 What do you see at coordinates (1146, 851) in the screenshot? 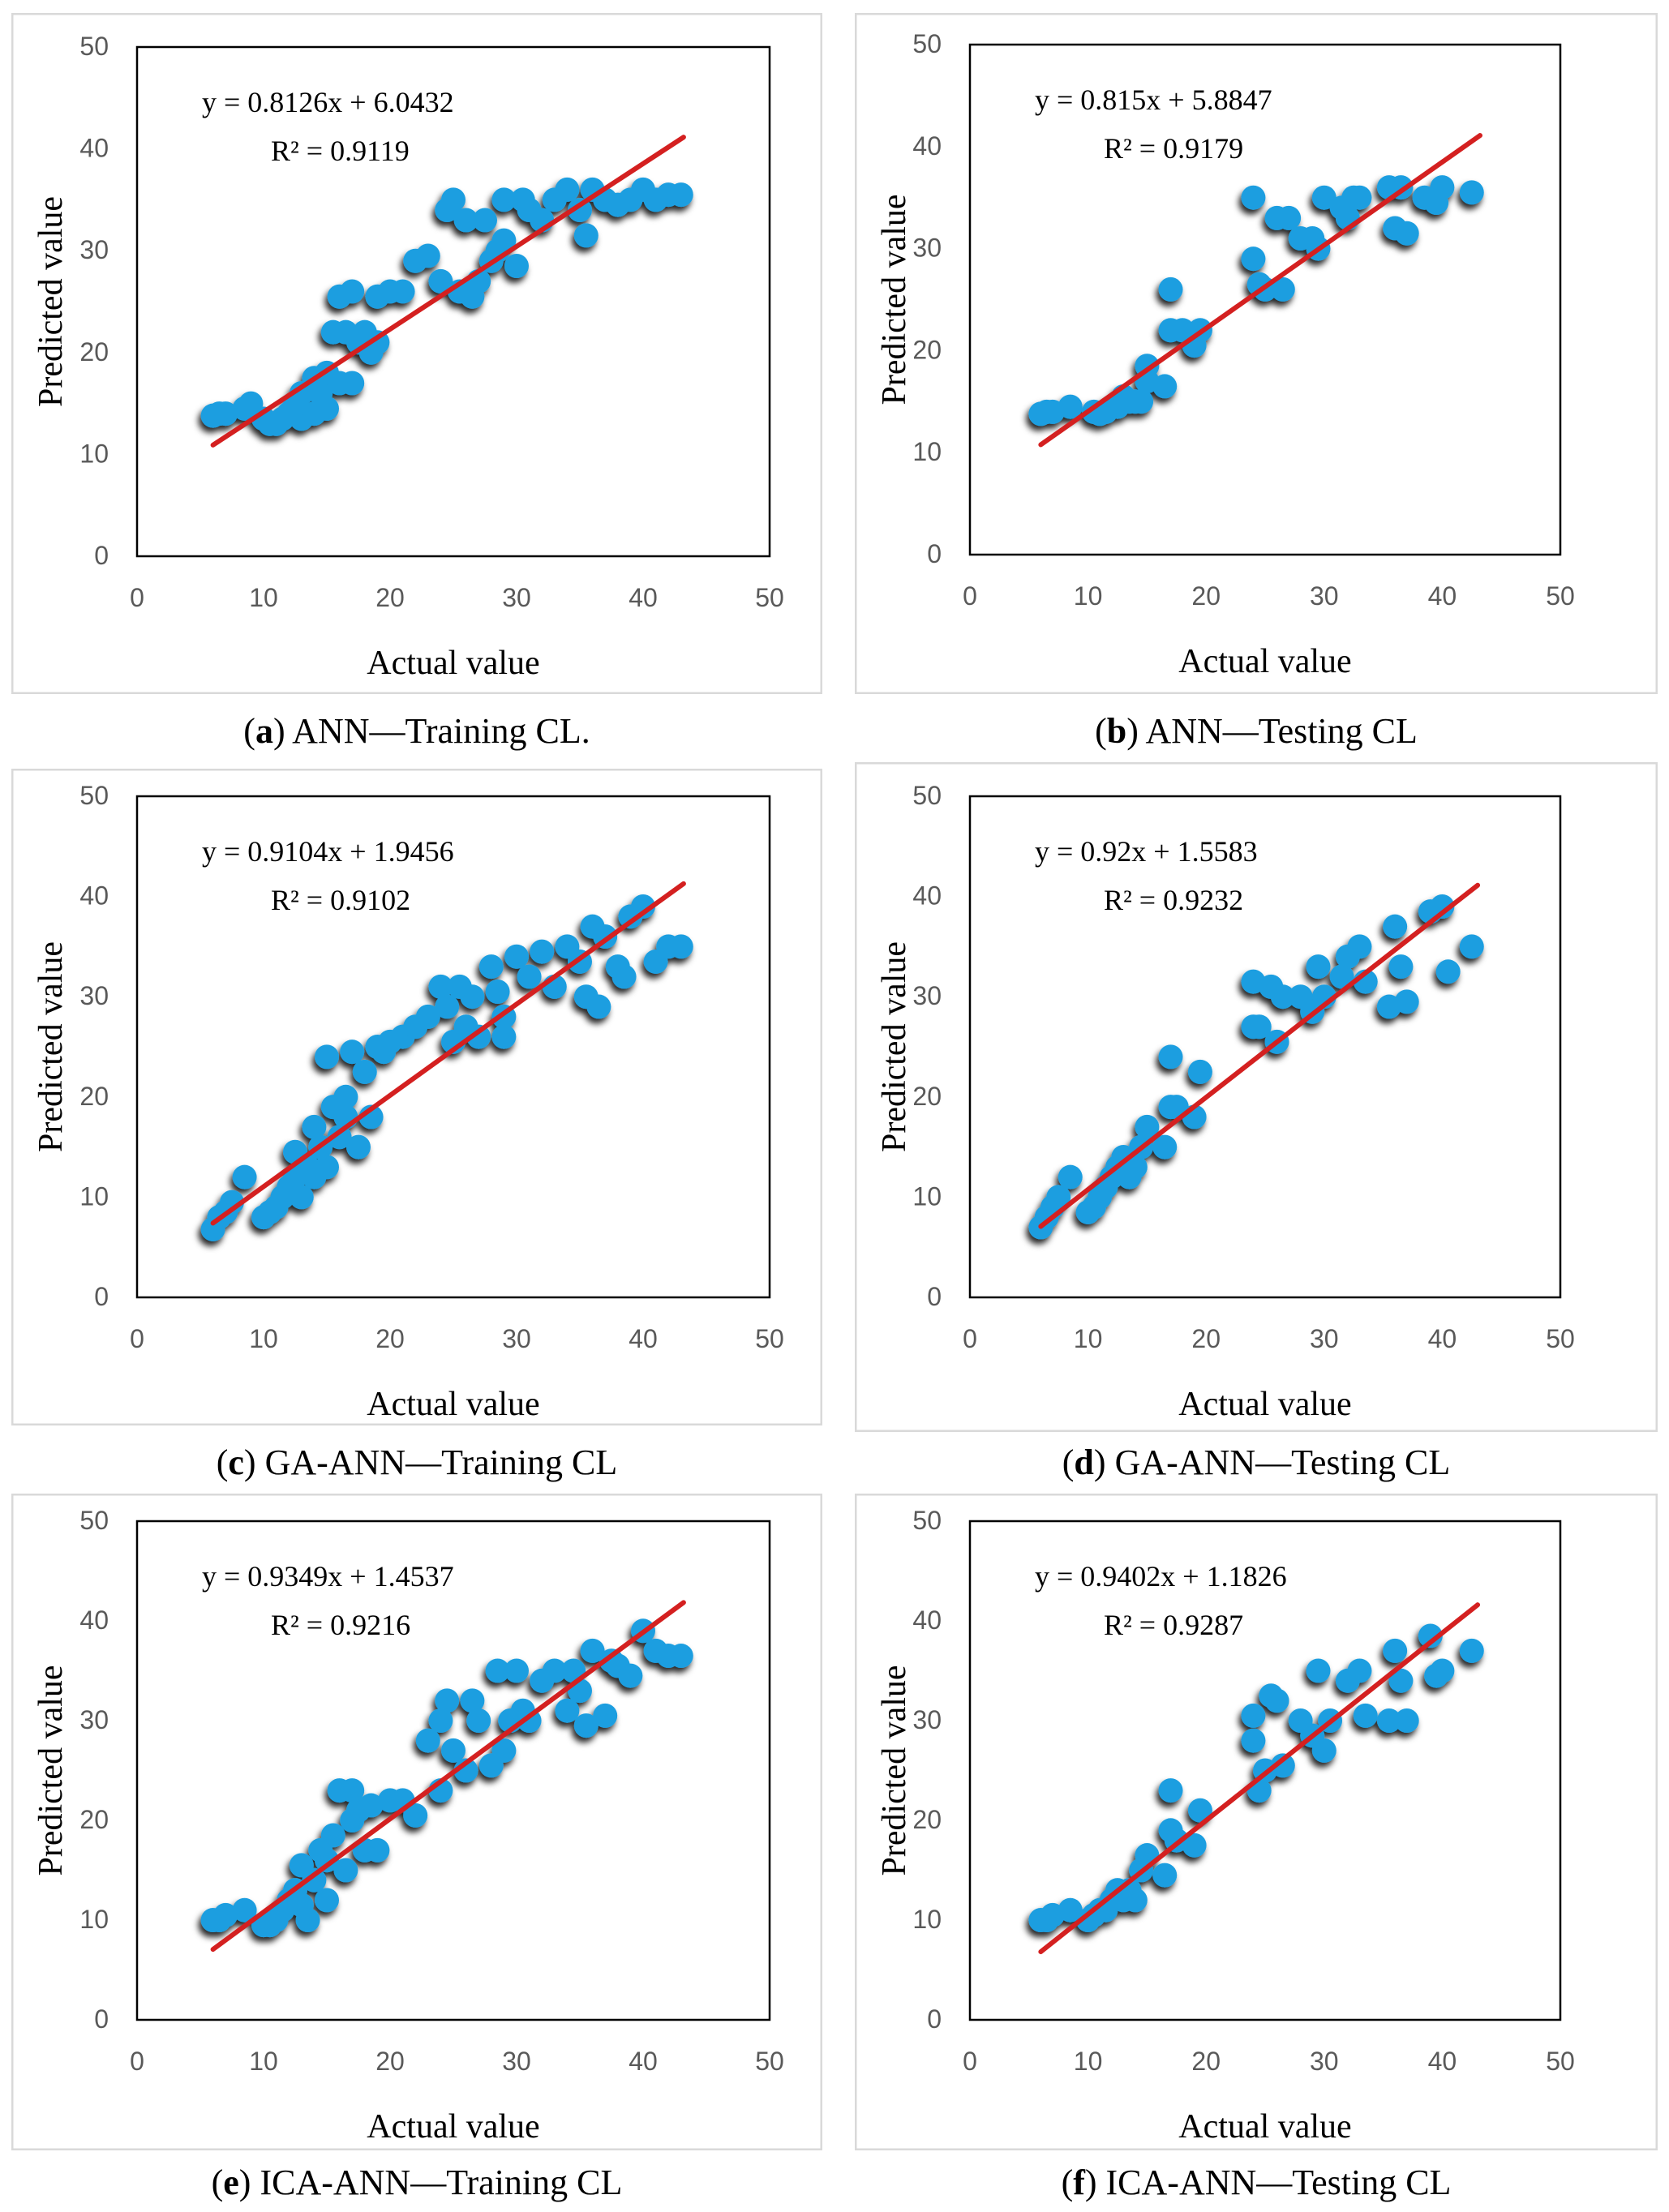
I see `trendline-equation: y = 0.92x + 1.5583` at bounding box center [1146, 851].